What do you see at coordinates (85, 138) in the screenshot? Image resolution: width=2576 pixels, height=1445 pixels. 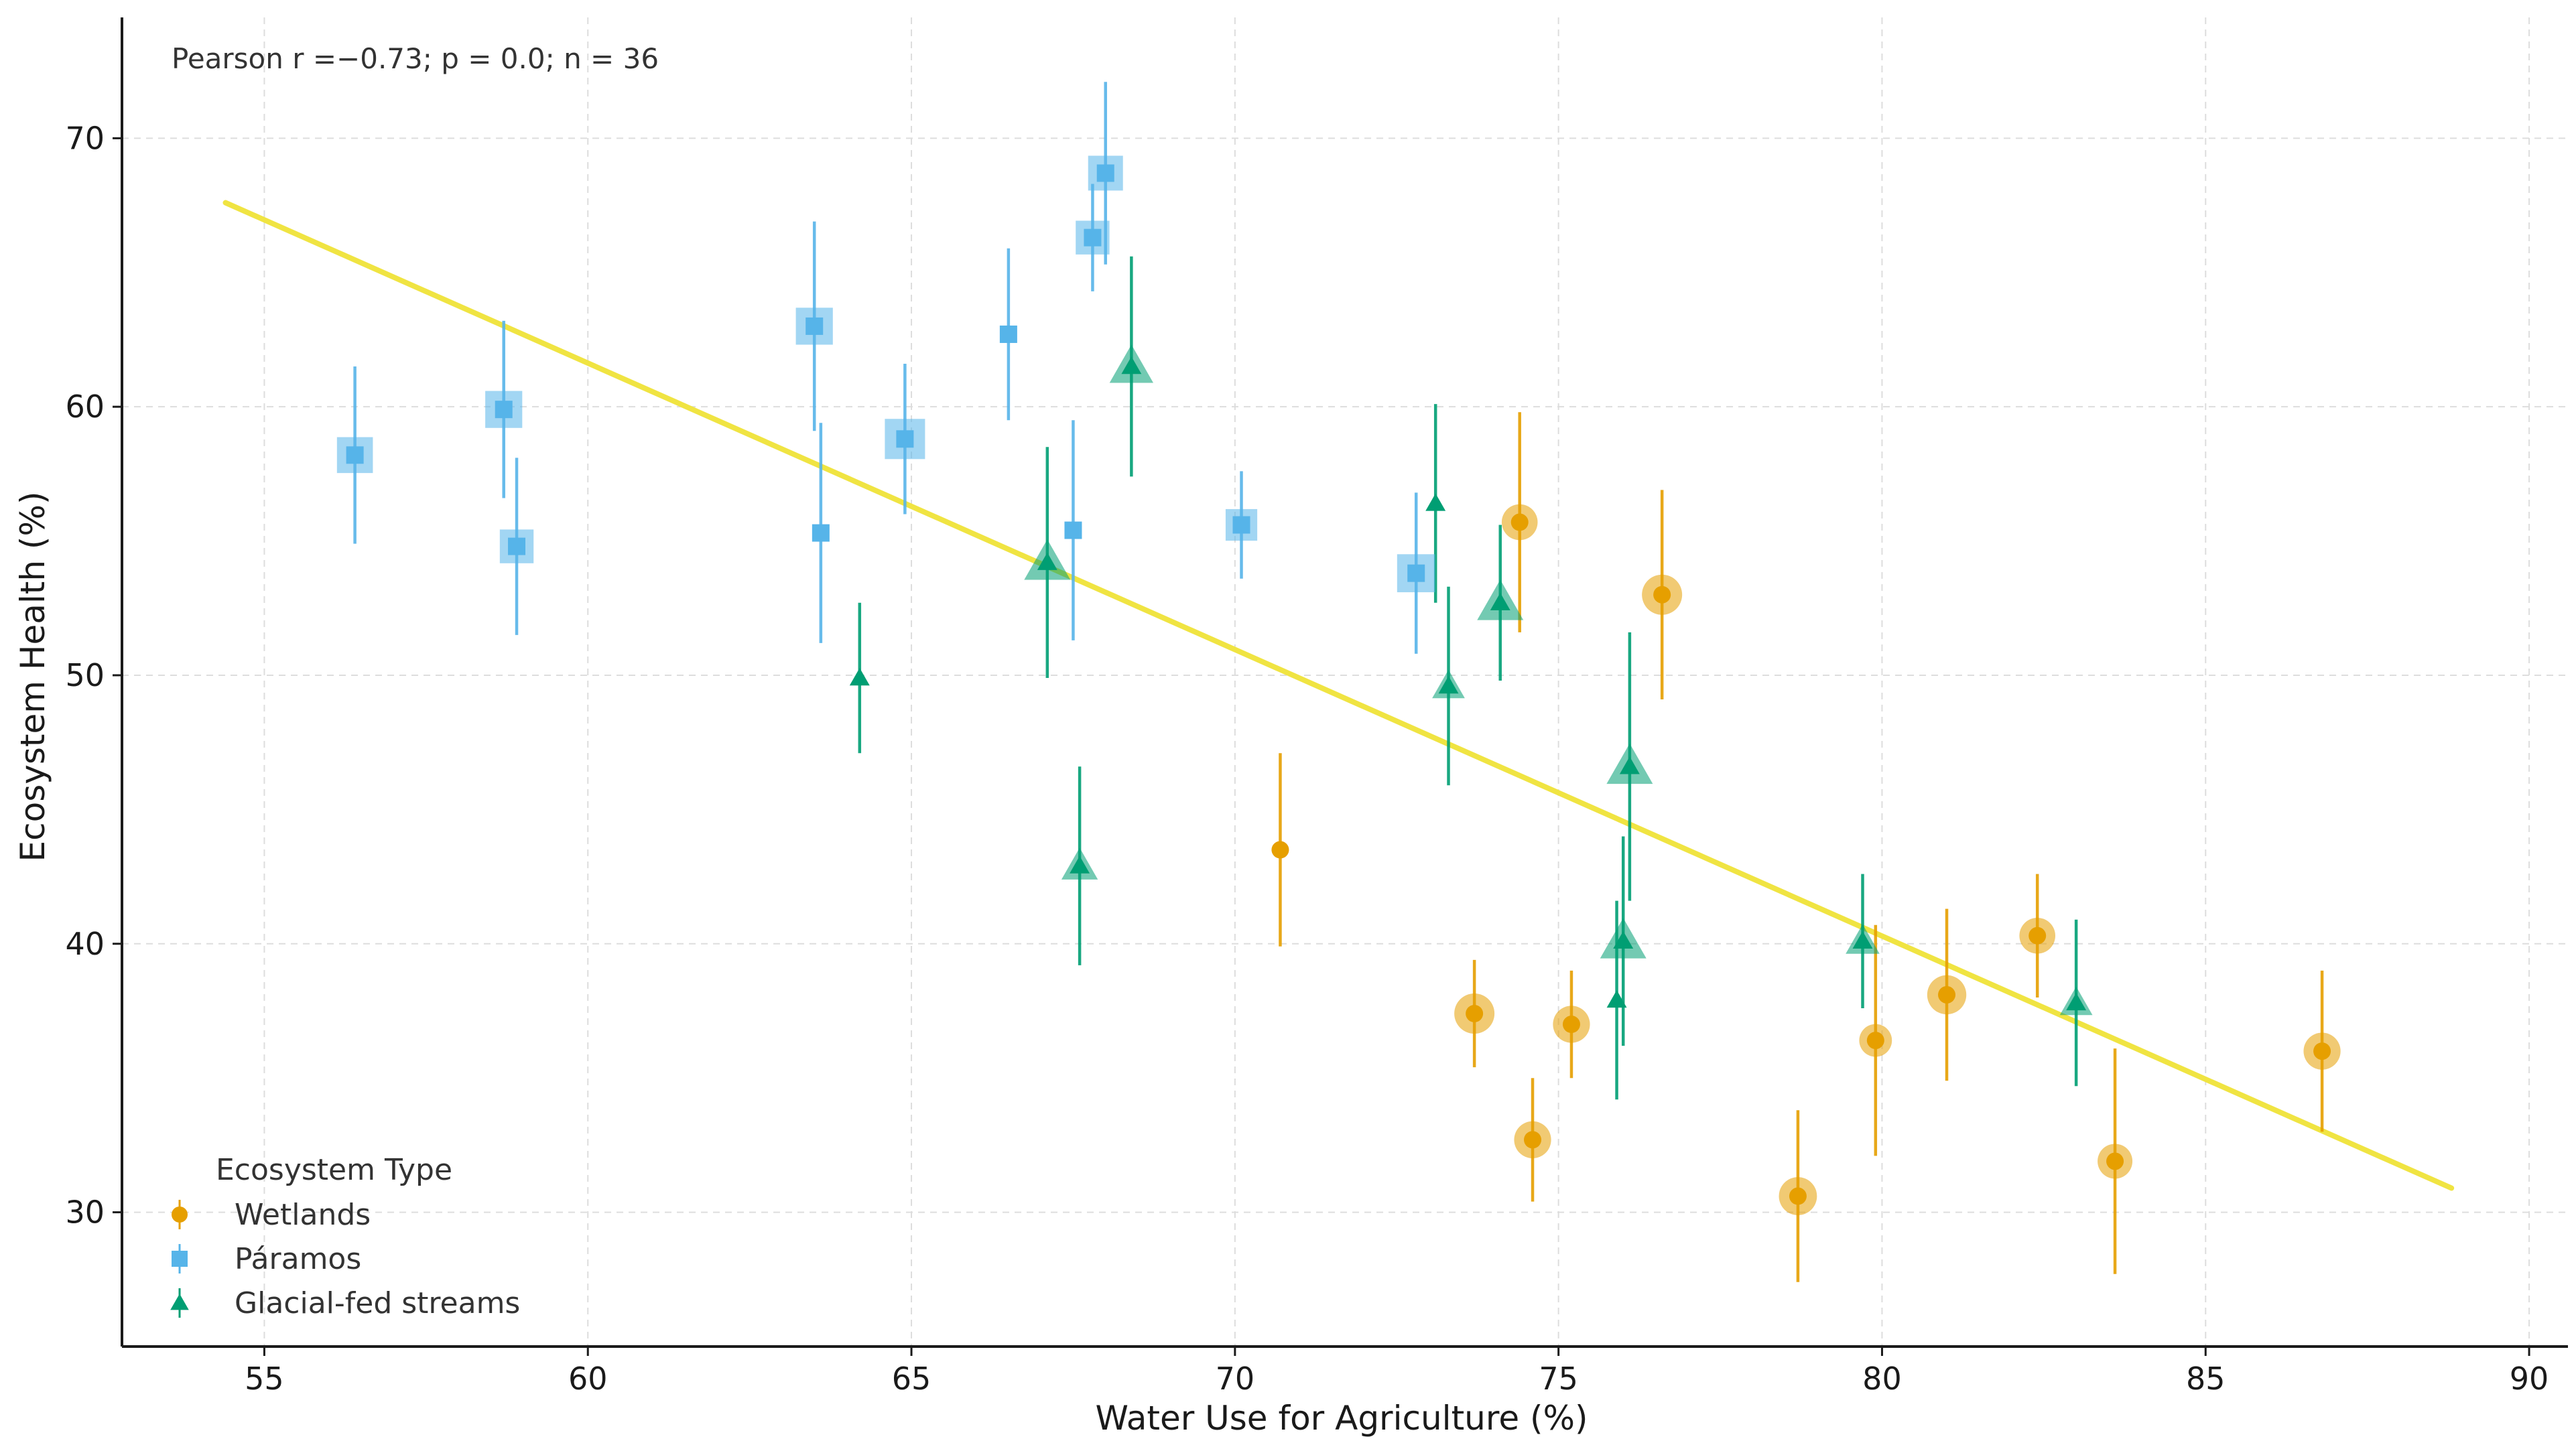 I see `y-tick-label: 70` at bounding box center [85, 138].